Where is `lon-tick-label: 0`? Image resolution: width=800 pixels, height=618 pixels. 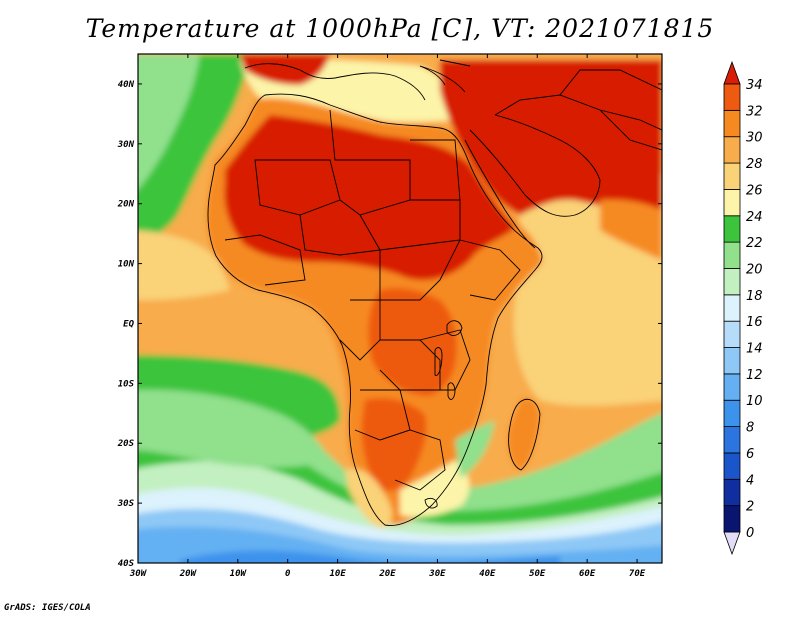 lon-tick-label: 0 is located at coordinates (288, 574).